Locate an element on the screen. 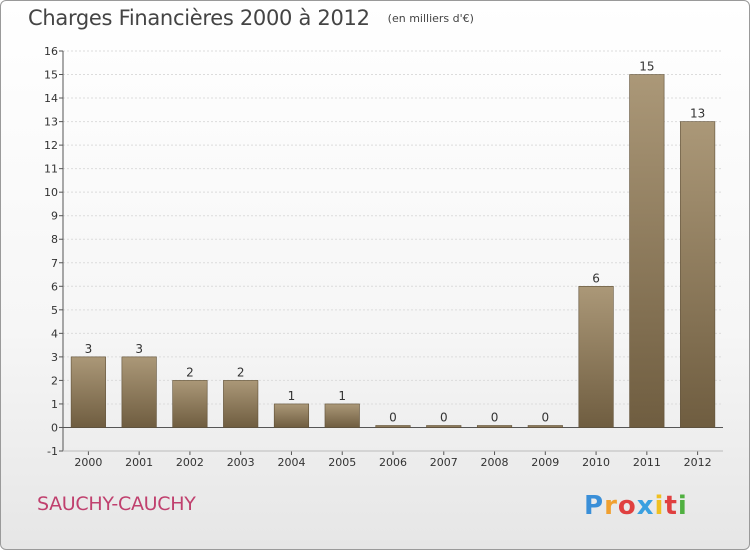 The image size is (750, 550). y-tick-label: 13 is located at coordinates (51, 122).